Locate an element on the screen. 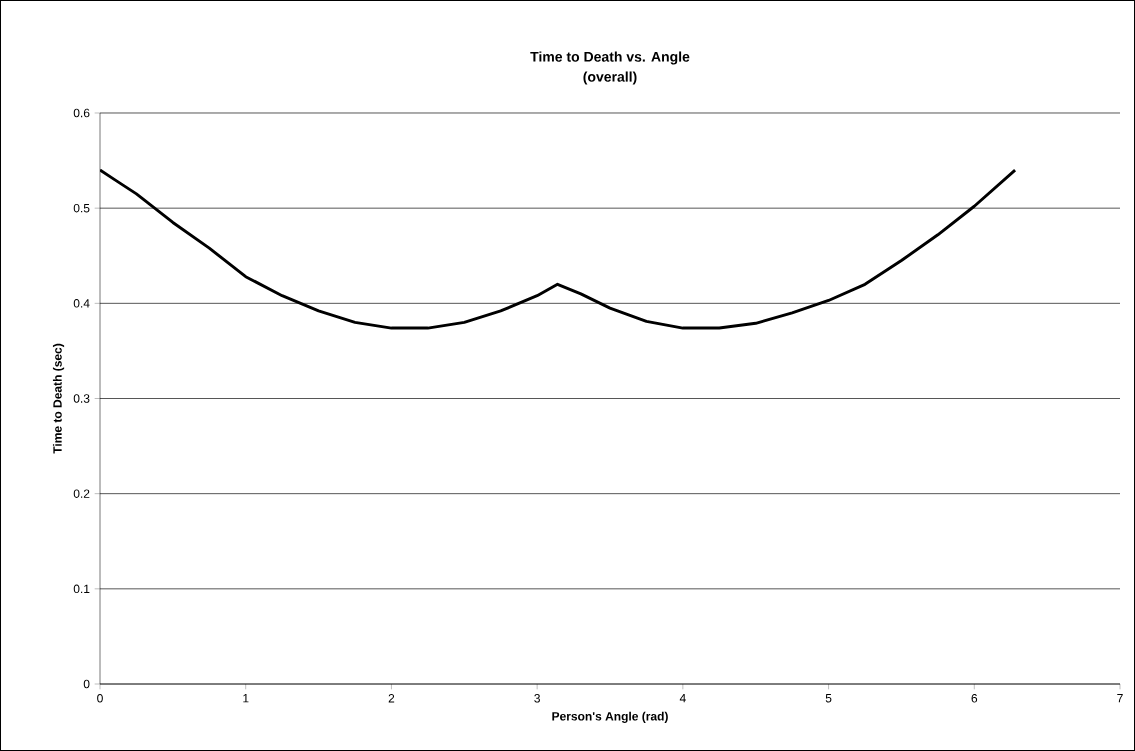  y-tick-label: 0.5 is located at coordinates (81, 208).